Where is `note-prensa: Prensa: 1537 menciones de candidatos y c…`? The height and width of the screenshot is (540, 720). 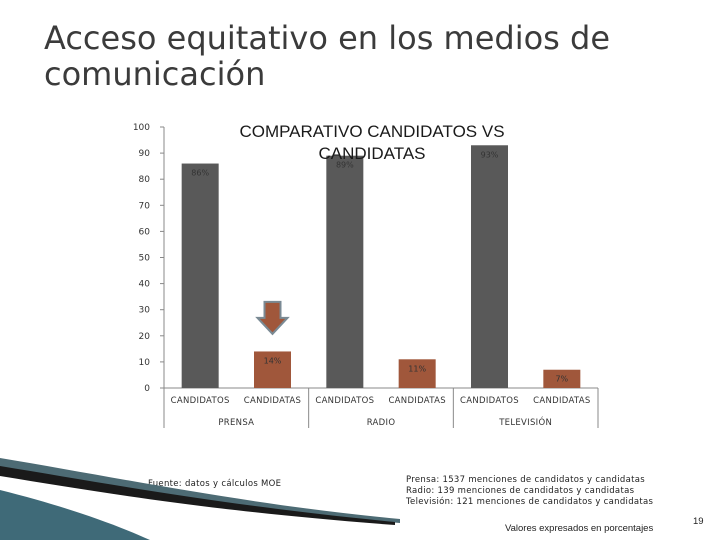
note-prensa: Prensa: 1537 menciones de candidatos y c… is located at coordinates (525, 480).